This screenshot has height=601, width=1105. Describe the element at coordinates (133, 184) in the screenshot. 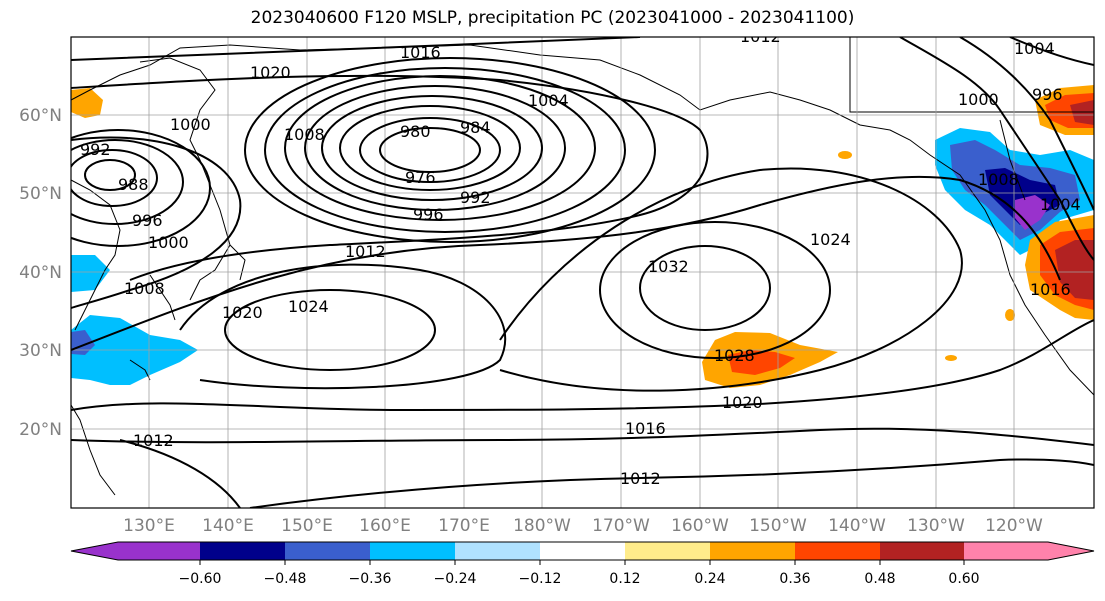

I see `contour-label: 988` at that location.